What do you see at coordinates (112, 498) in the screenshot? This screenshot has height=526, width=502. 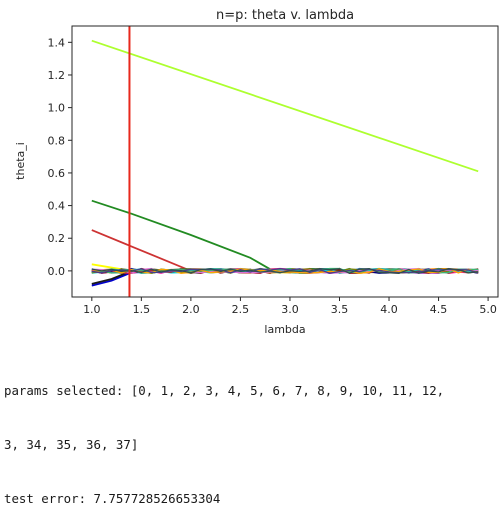 I see `output-line-test-error: test error: 7.757728526653304` at bounding box center [112, 498].